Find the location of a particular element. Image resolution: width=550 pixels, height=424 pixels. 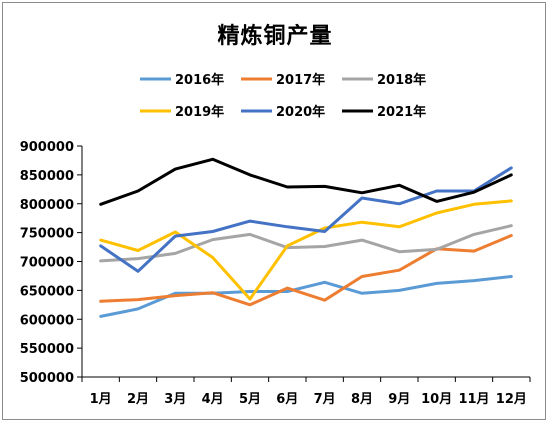

legend-label: 2017年 is located at coordinates (300, 80).